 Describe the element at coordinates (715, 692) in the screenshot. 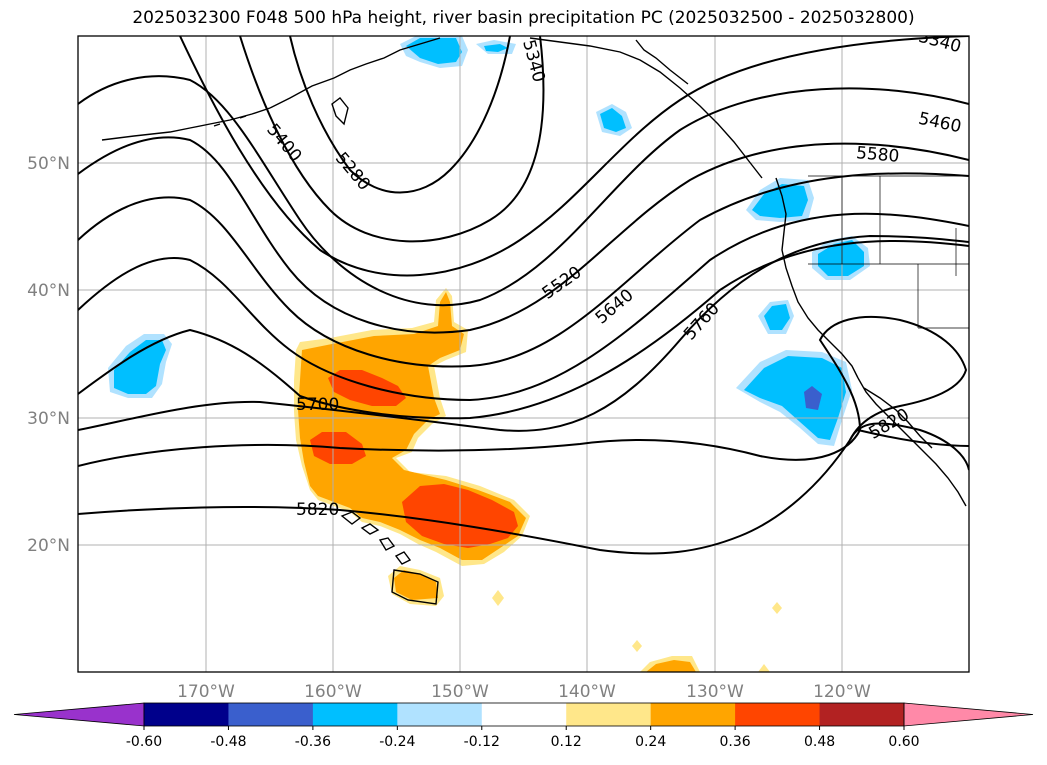

I see `lon-label-130w: 130°W` at that location.